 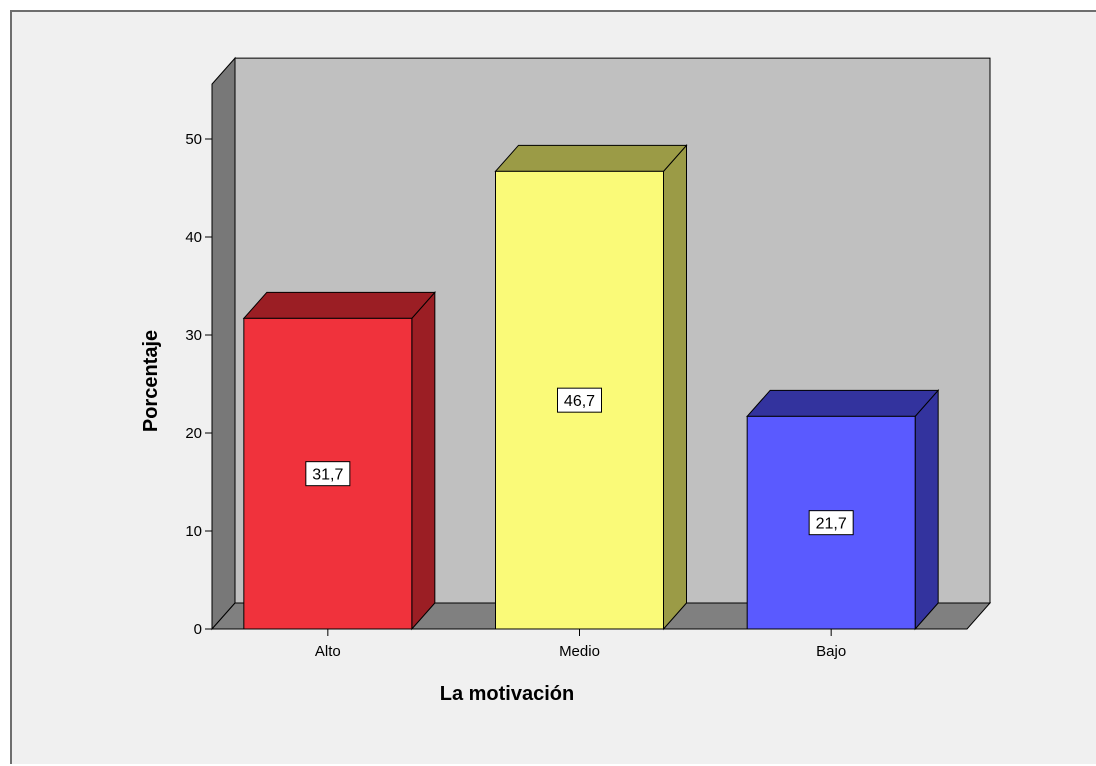 I want to click on x-axis-title: La motivación, so click(x=507, y=694).